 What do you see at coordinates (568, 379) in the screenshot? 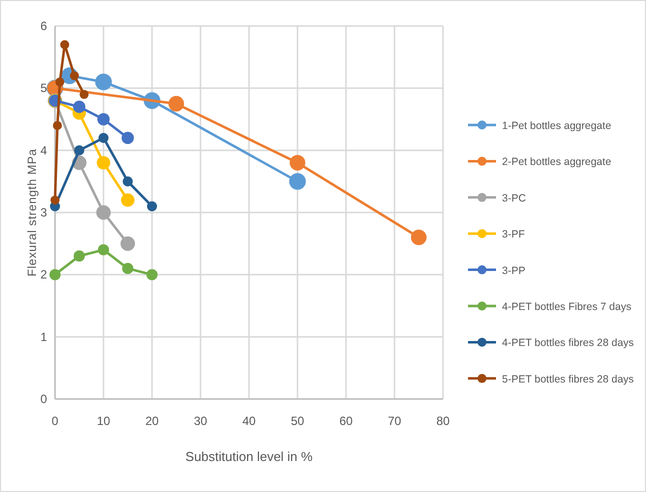
I see `legend-label: 5-PET bottles fibres 28 days` at bounding box center [568, 379].